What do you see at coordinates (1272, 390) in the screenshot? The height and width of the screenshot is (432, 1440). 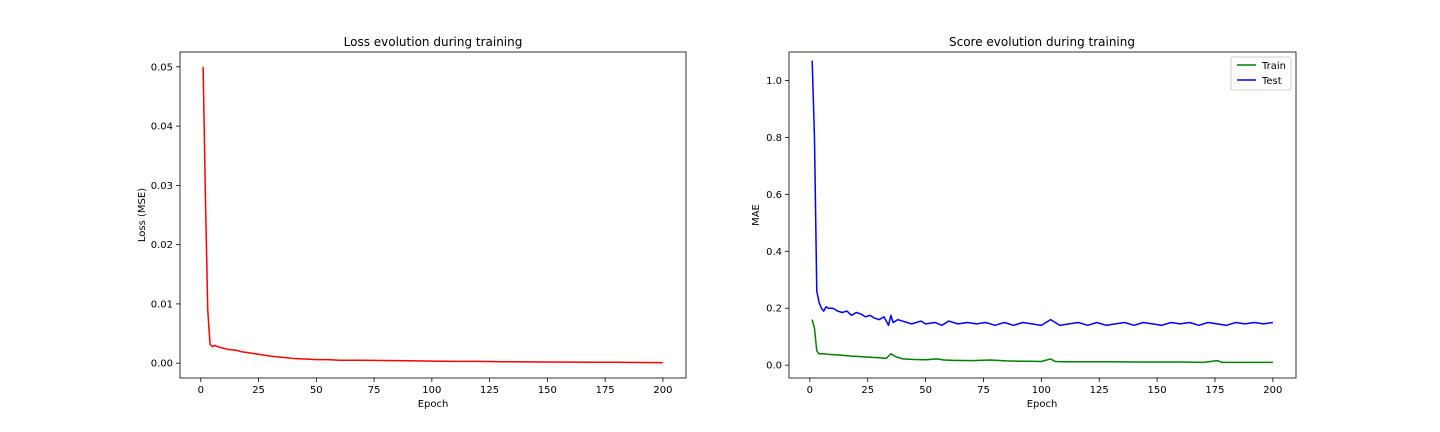 I see `score-chart-xtick-label: 200` at bounding box center [1272, 390].